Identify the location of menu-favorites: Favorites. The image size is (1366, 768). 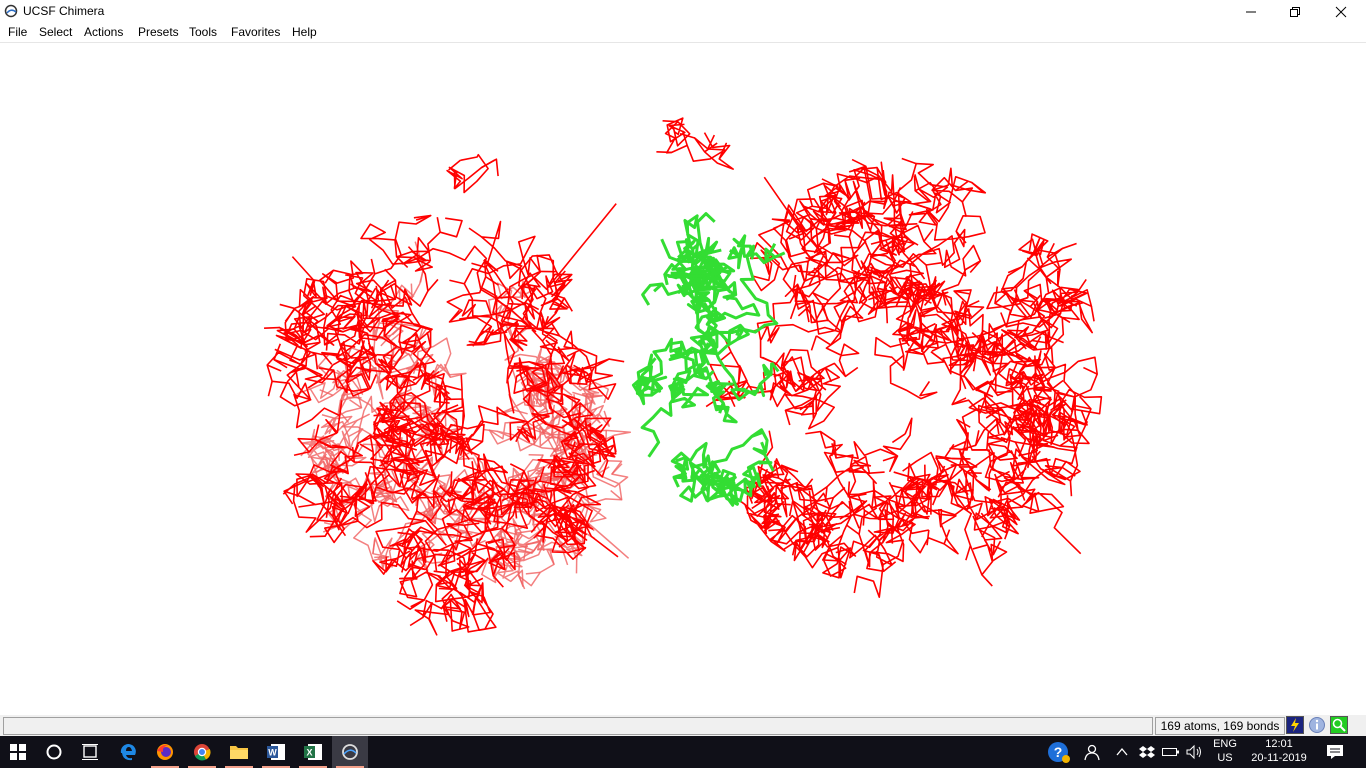
(256, 32).